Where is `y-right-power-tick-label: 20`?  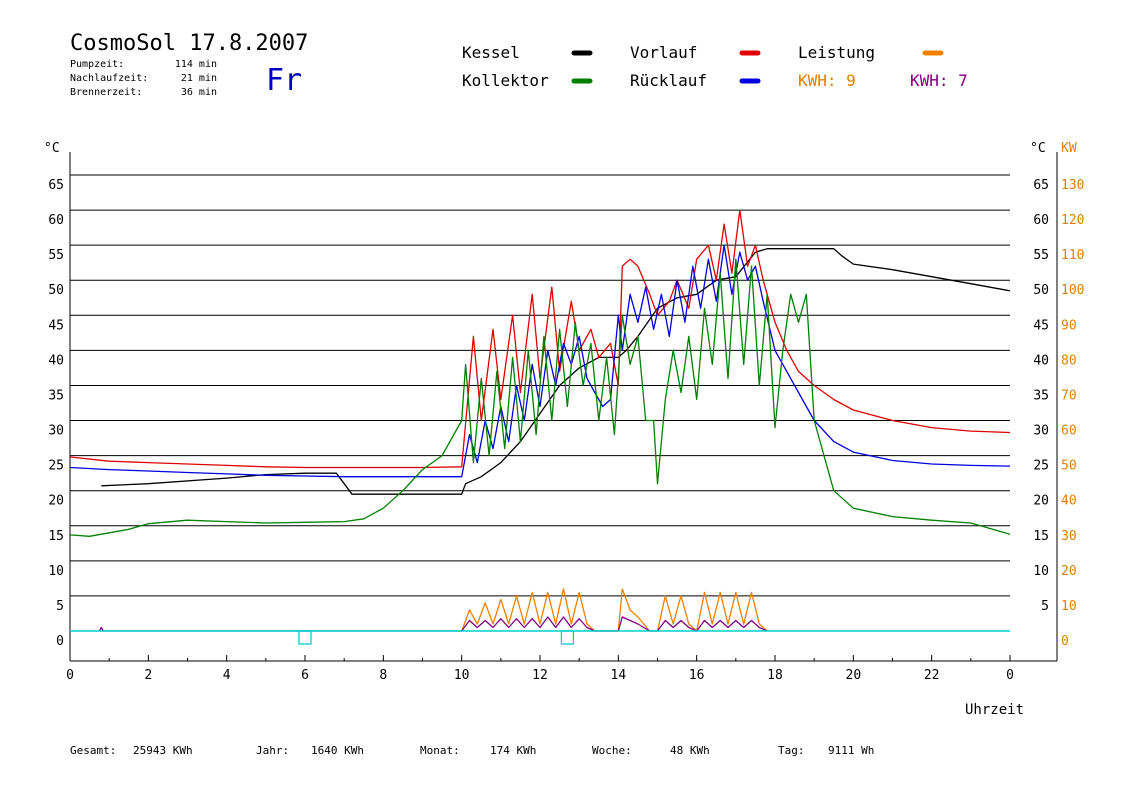
y-right-power-tick-label: 20 is located at coordinates (1069, 571).